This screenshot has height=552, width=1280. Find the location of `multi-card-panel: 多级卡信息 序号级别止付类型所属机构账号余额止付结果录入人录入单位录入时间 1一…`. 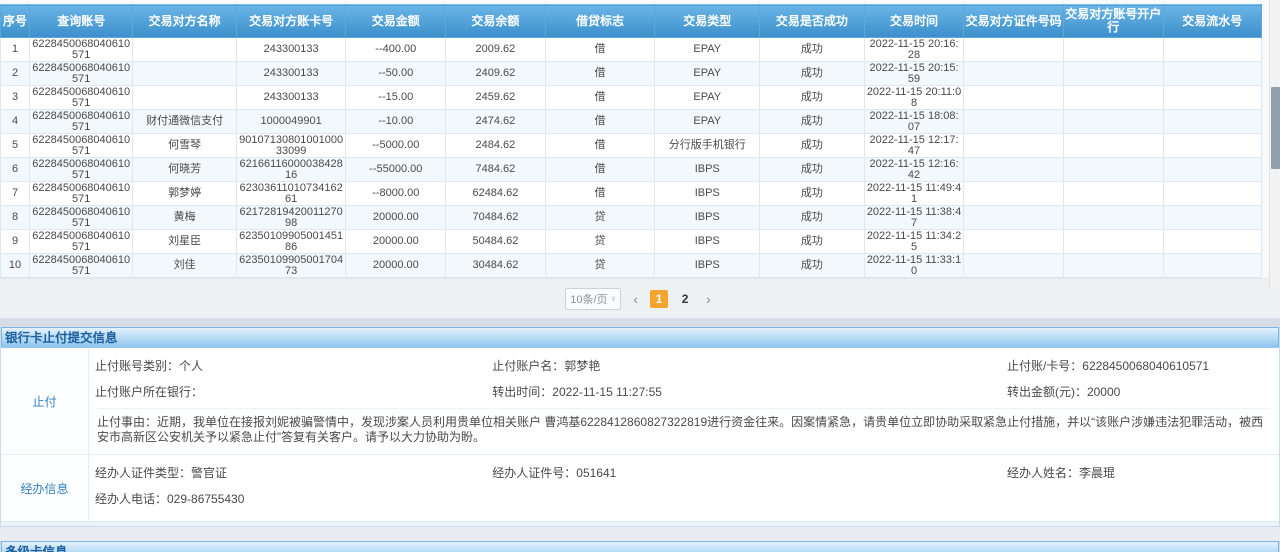

multi-card-panel: 多级卡信息 序号级别止付类型所属机构账号余额止付结果录入人录入单位录入时间 1一… is located at coordinates (640, 546).